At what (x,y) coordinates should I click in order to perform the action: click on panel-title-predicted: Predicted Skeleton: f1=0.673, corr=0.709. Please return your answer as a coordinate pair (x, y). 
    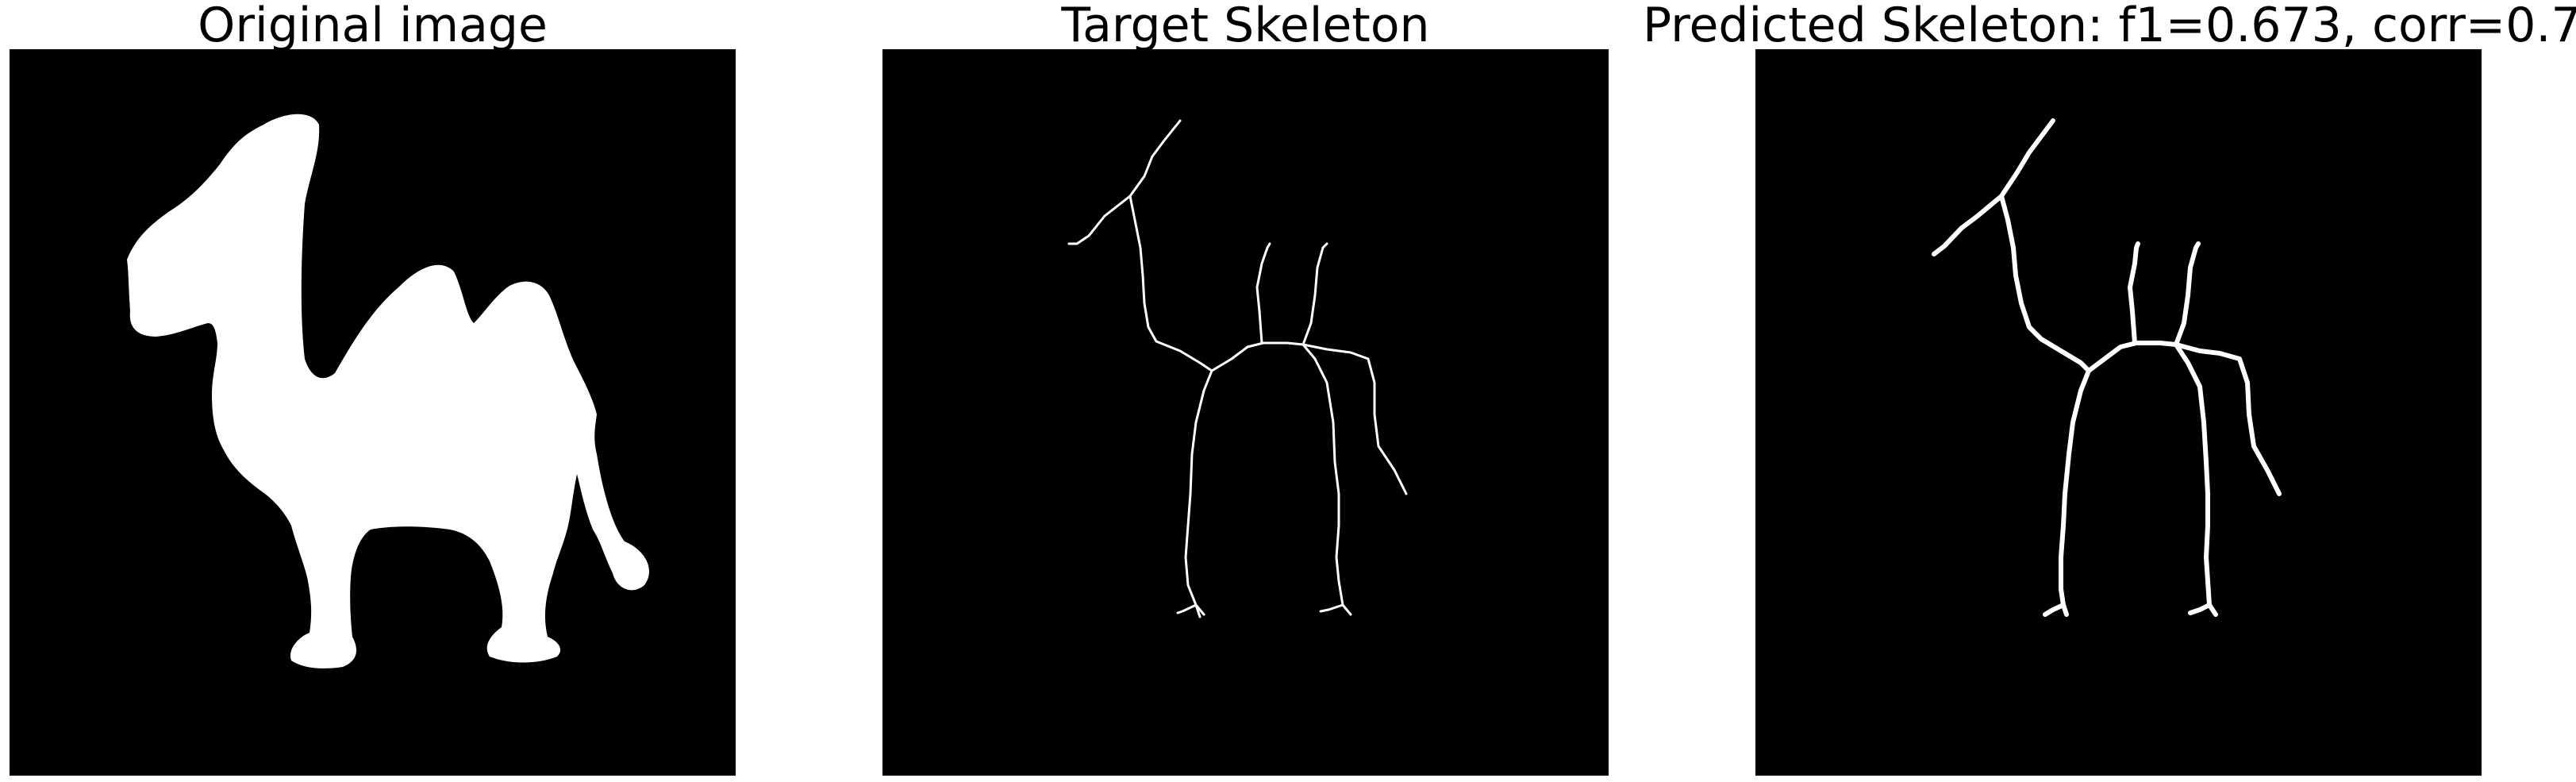
    Looking at the image, I should click on (2109, 27).